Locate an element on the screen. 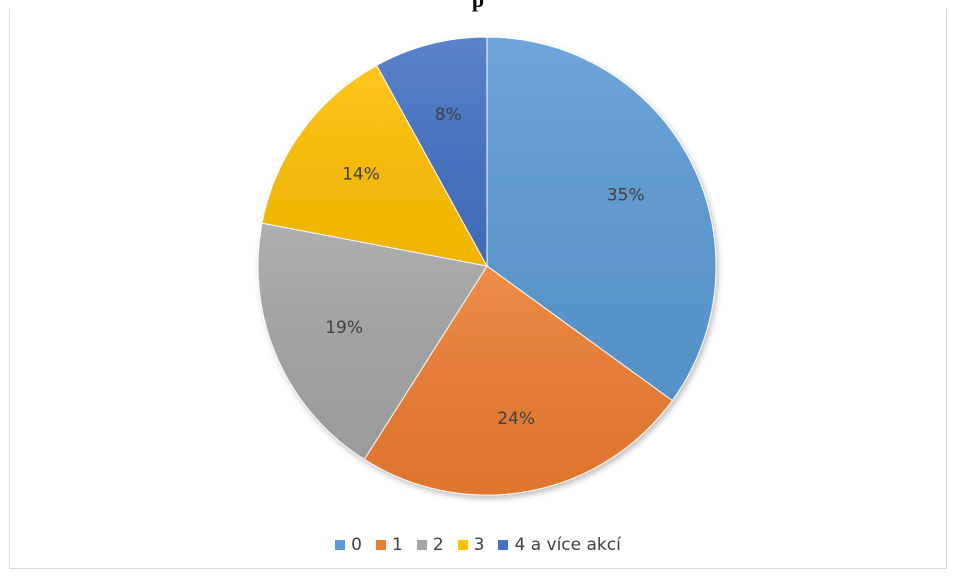 This screenshot has height=576, width=956. data-label-1: 24% is located at coordinates (516, 419).